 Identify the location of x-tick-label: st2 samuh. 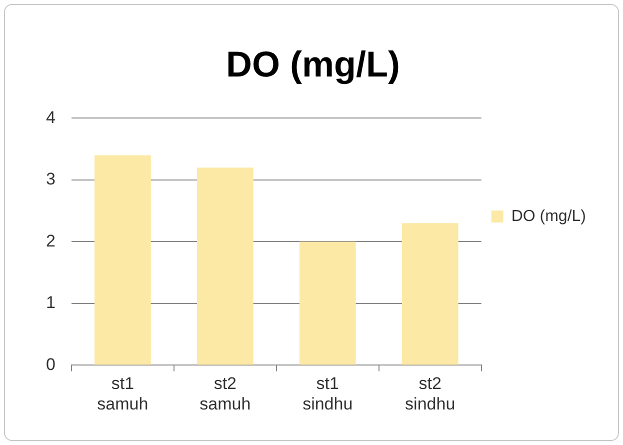
(225, 394).